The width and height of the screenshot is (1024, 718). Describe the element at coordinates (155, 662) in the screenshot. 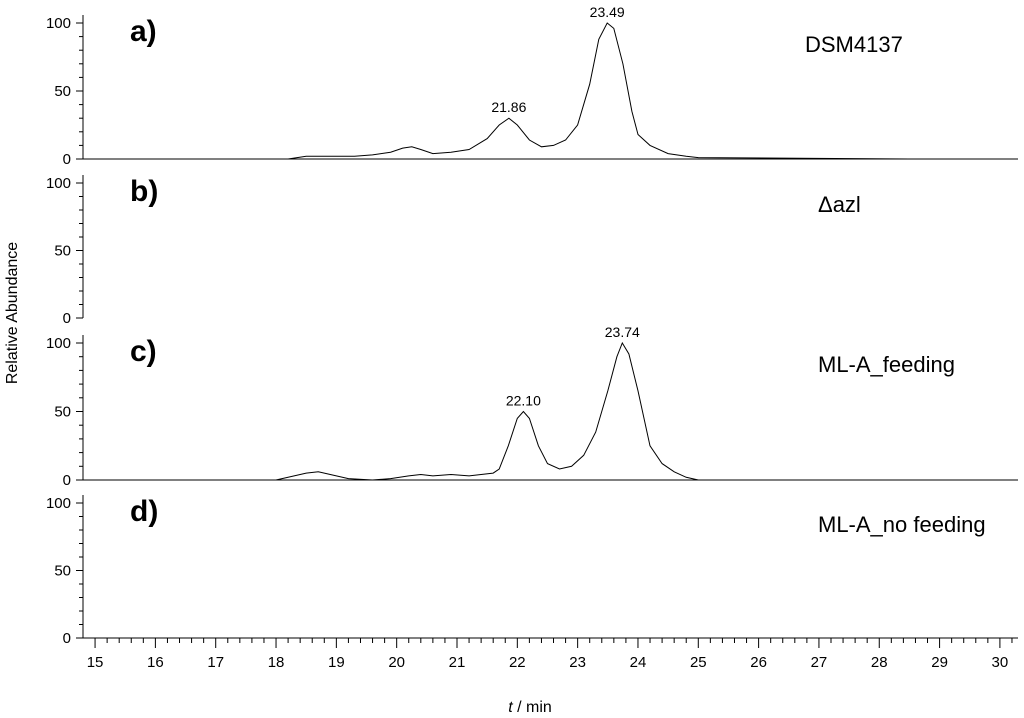

I see `x-tick-label: 16` at that location.